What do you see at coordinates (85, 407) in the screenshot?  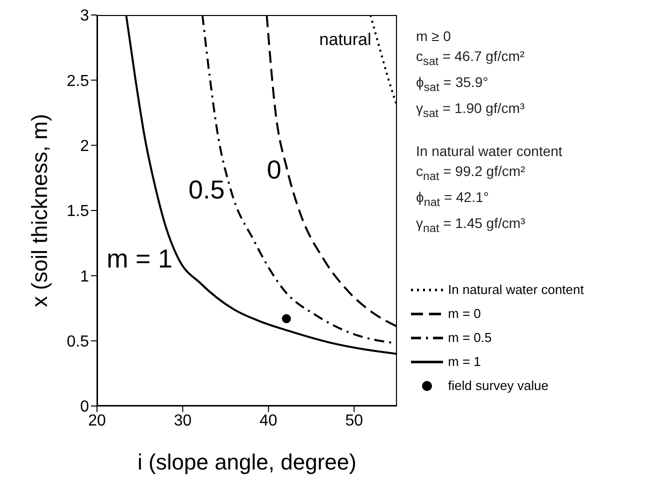 I see `y-tick-label: 0` at bounding box center [85, 407].